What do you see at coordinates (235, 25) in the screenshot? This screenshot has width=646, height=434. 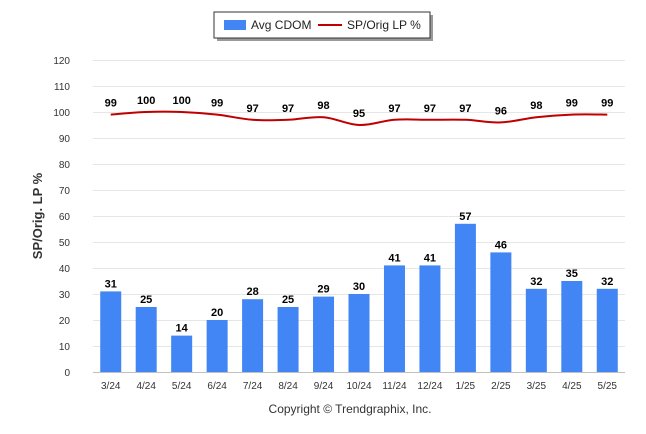 I see `legend-swatch-bar` at bounding box center [235, 25].